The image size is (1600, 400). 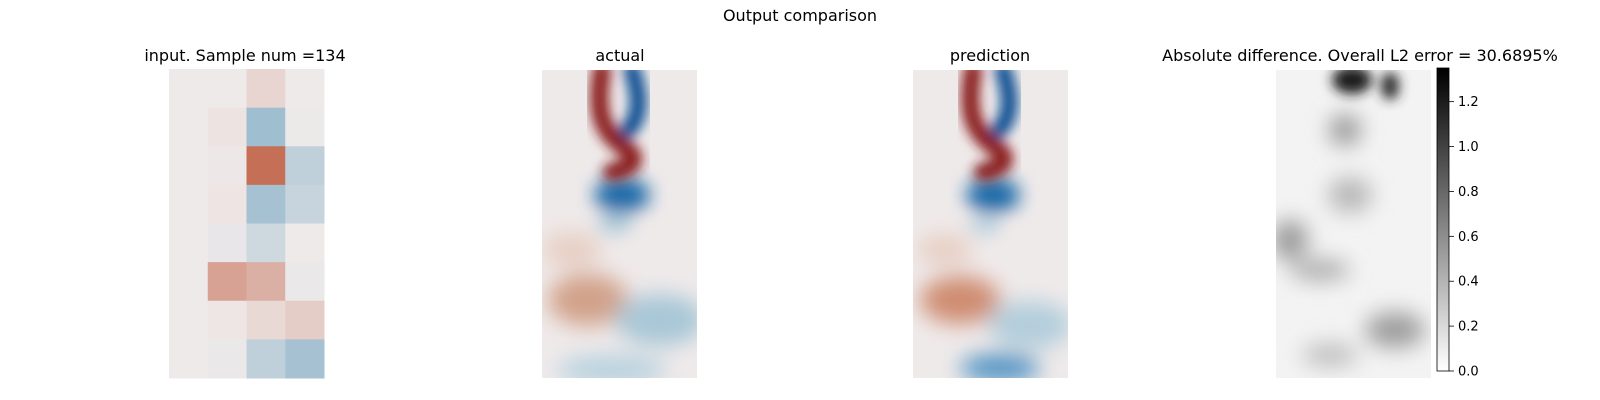 I want to click on prediction-red-faint, so click(x=945, y=250).